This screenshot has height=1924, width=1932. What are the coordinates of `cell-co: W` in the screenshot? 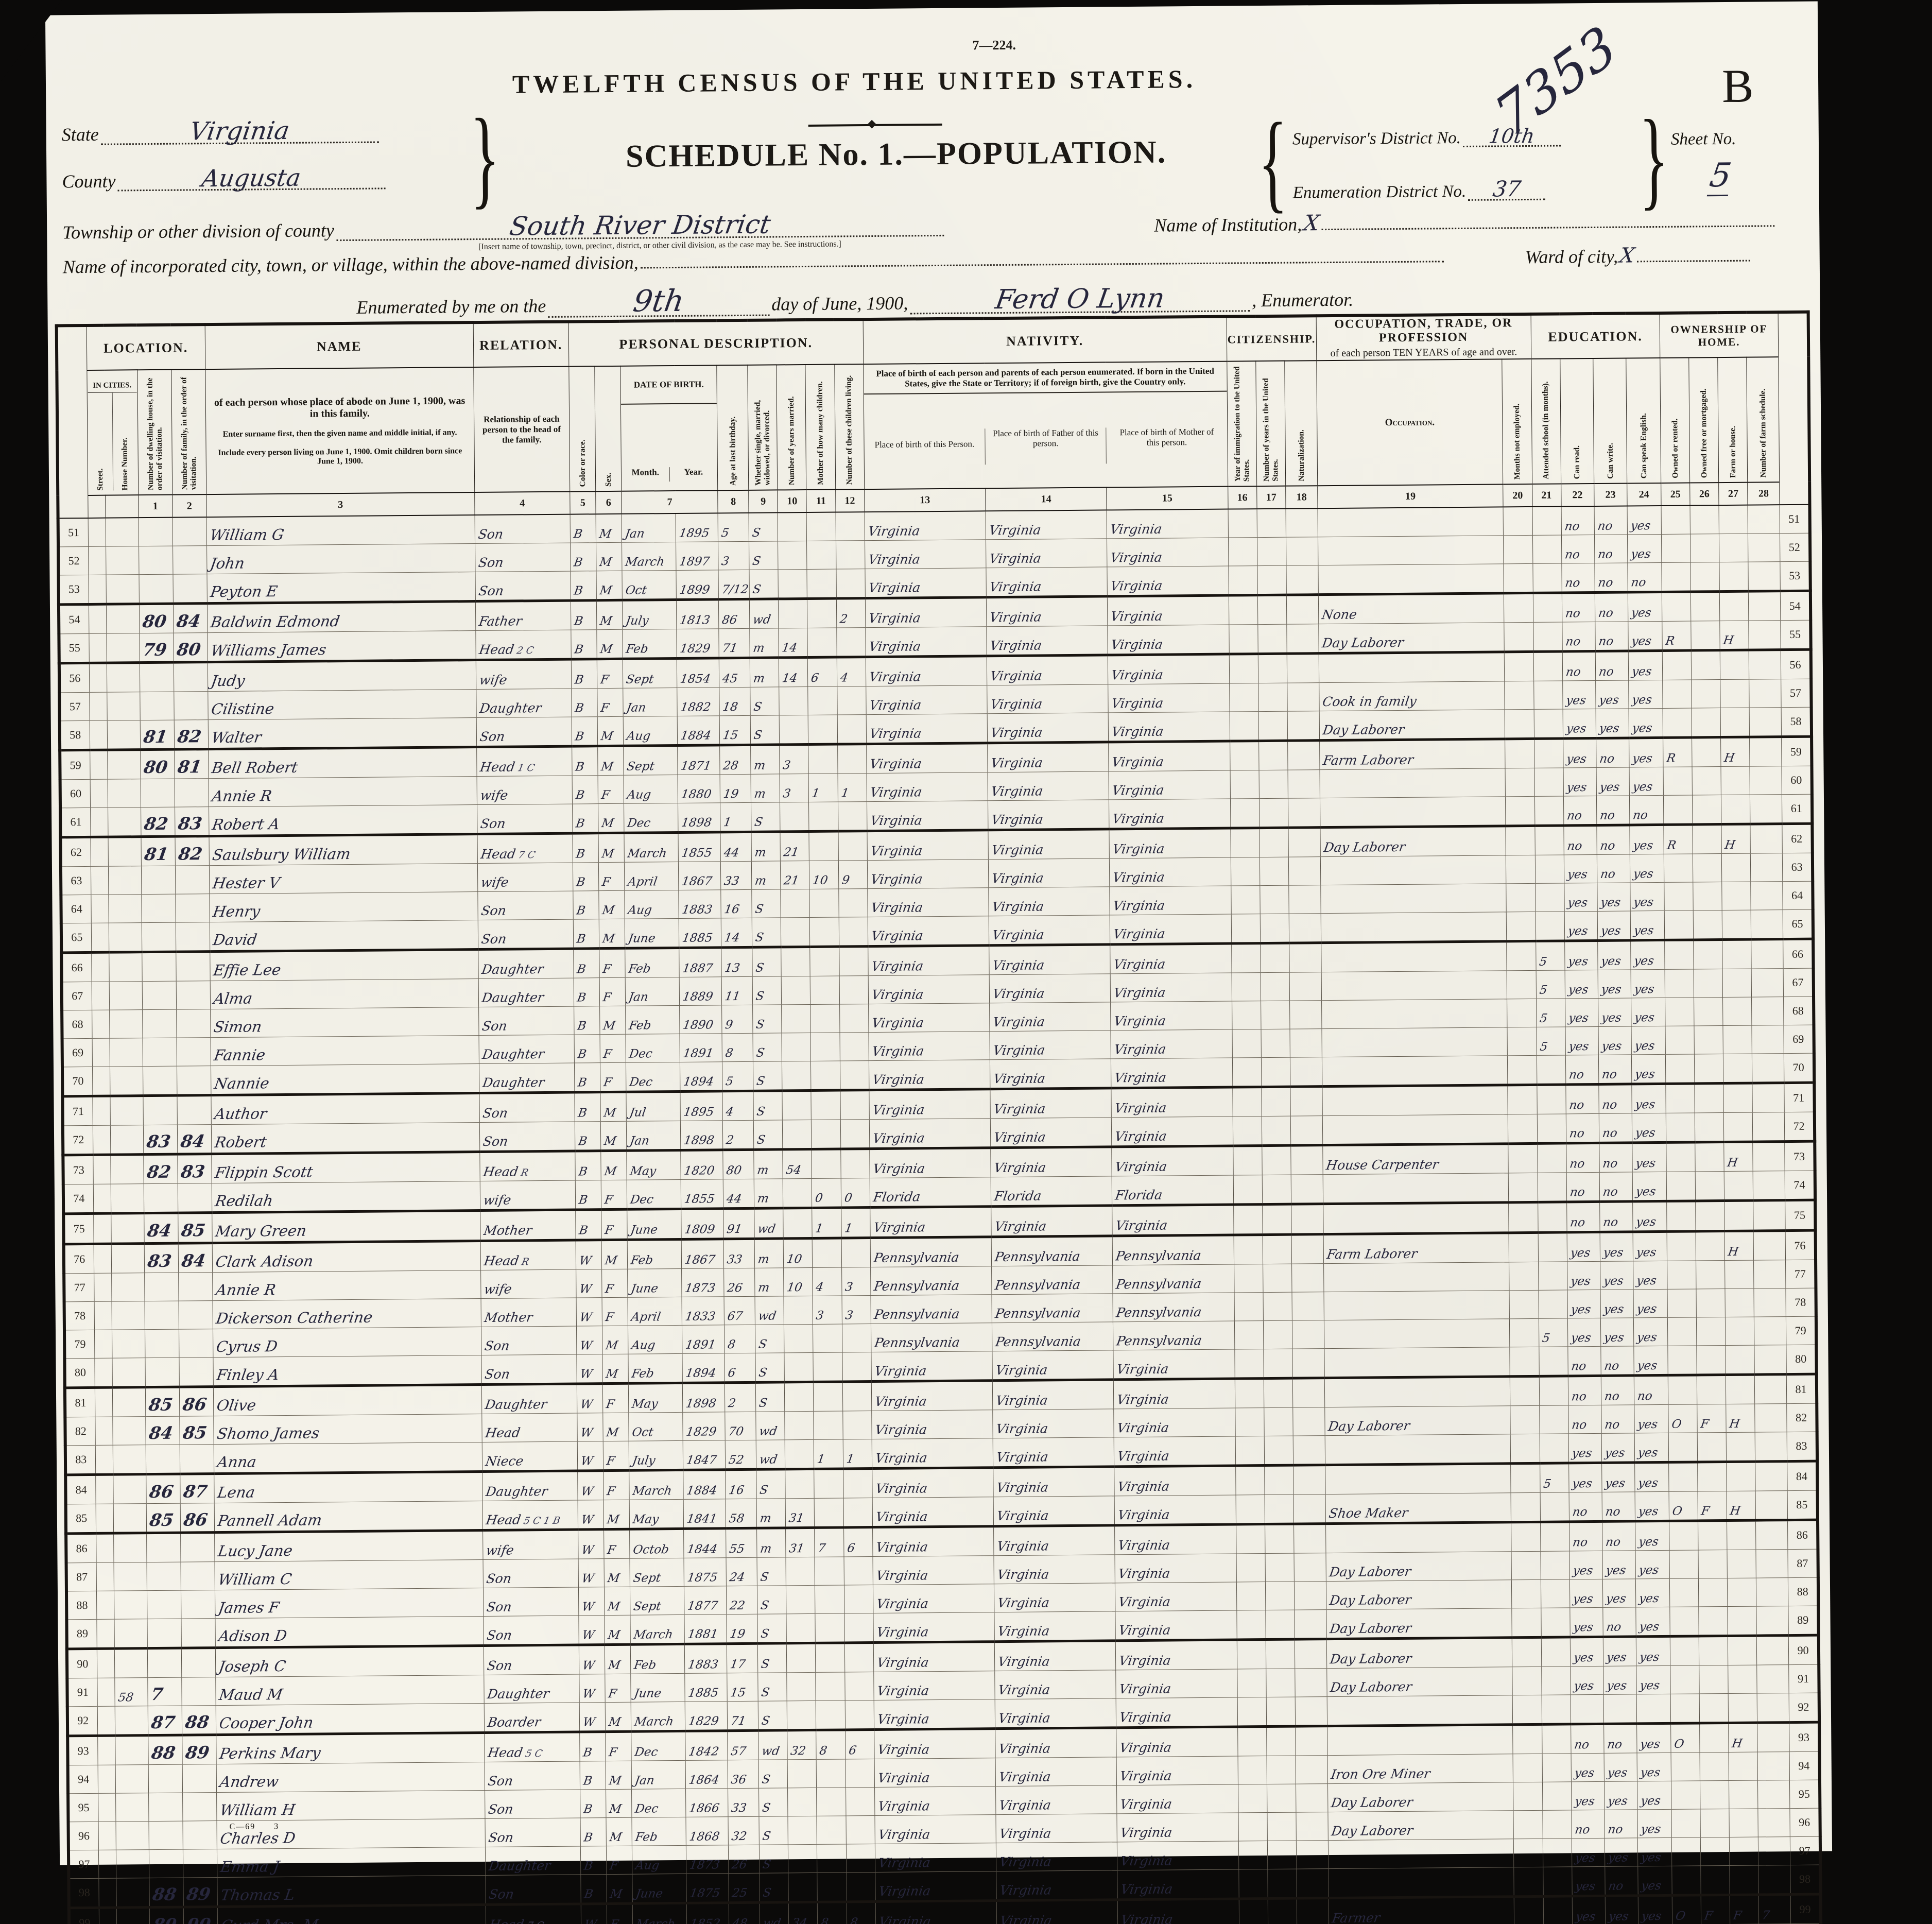 It's located at (590, 1398).